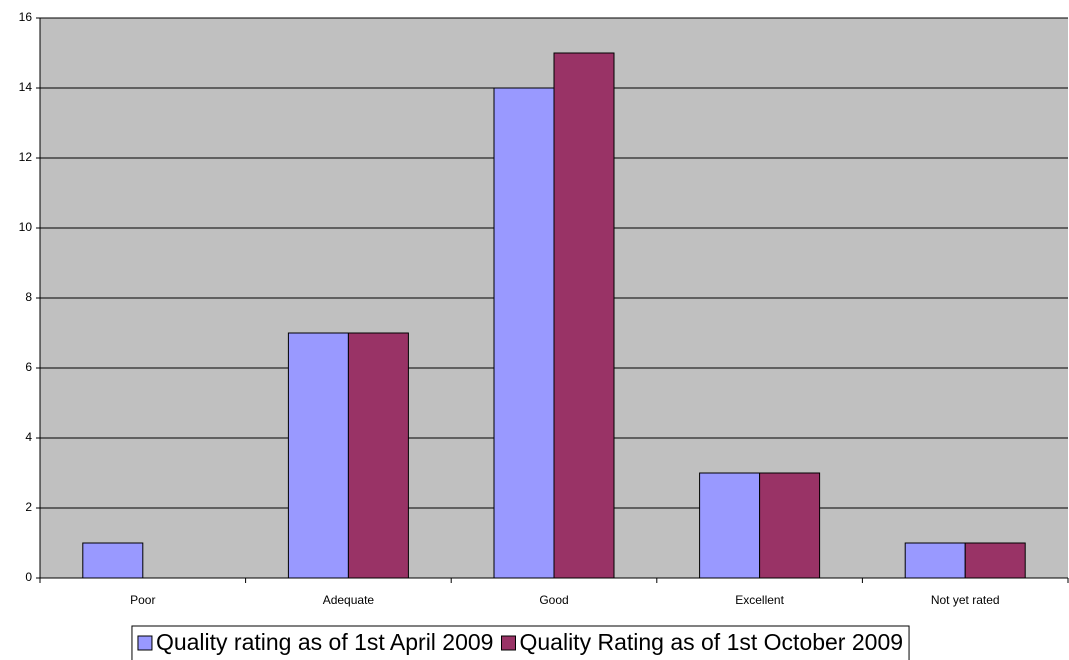  Describe the element at coordinates (759, 600) in the screenshot. I see `x-tick-label: Excellent` at that location.